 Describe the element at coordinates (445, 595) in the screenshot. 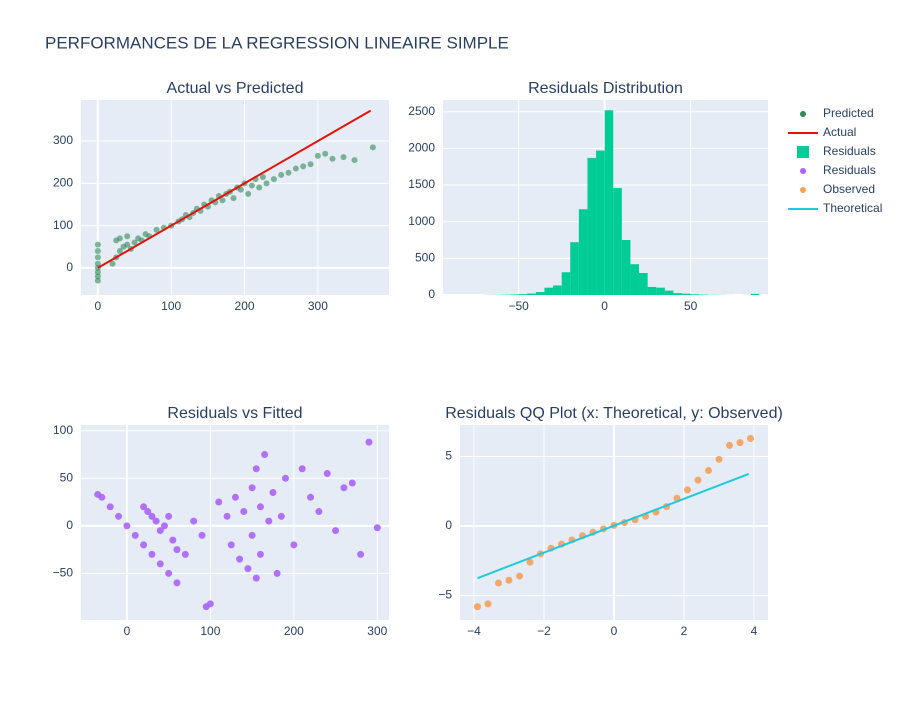

I see `y-tick-label: −5` at that location.